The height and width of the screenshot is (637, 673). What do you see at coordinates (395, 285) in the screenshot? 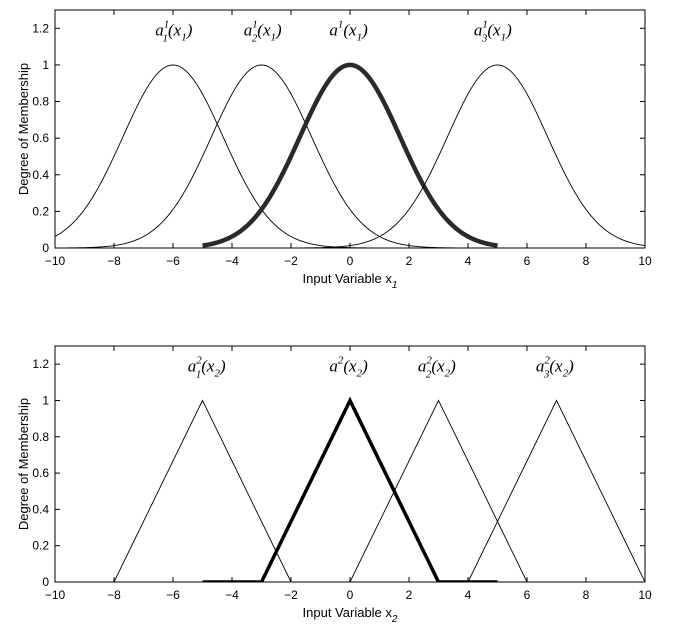
I see `x-axis-label-subscript: 1` at bounding box center [395, 285].